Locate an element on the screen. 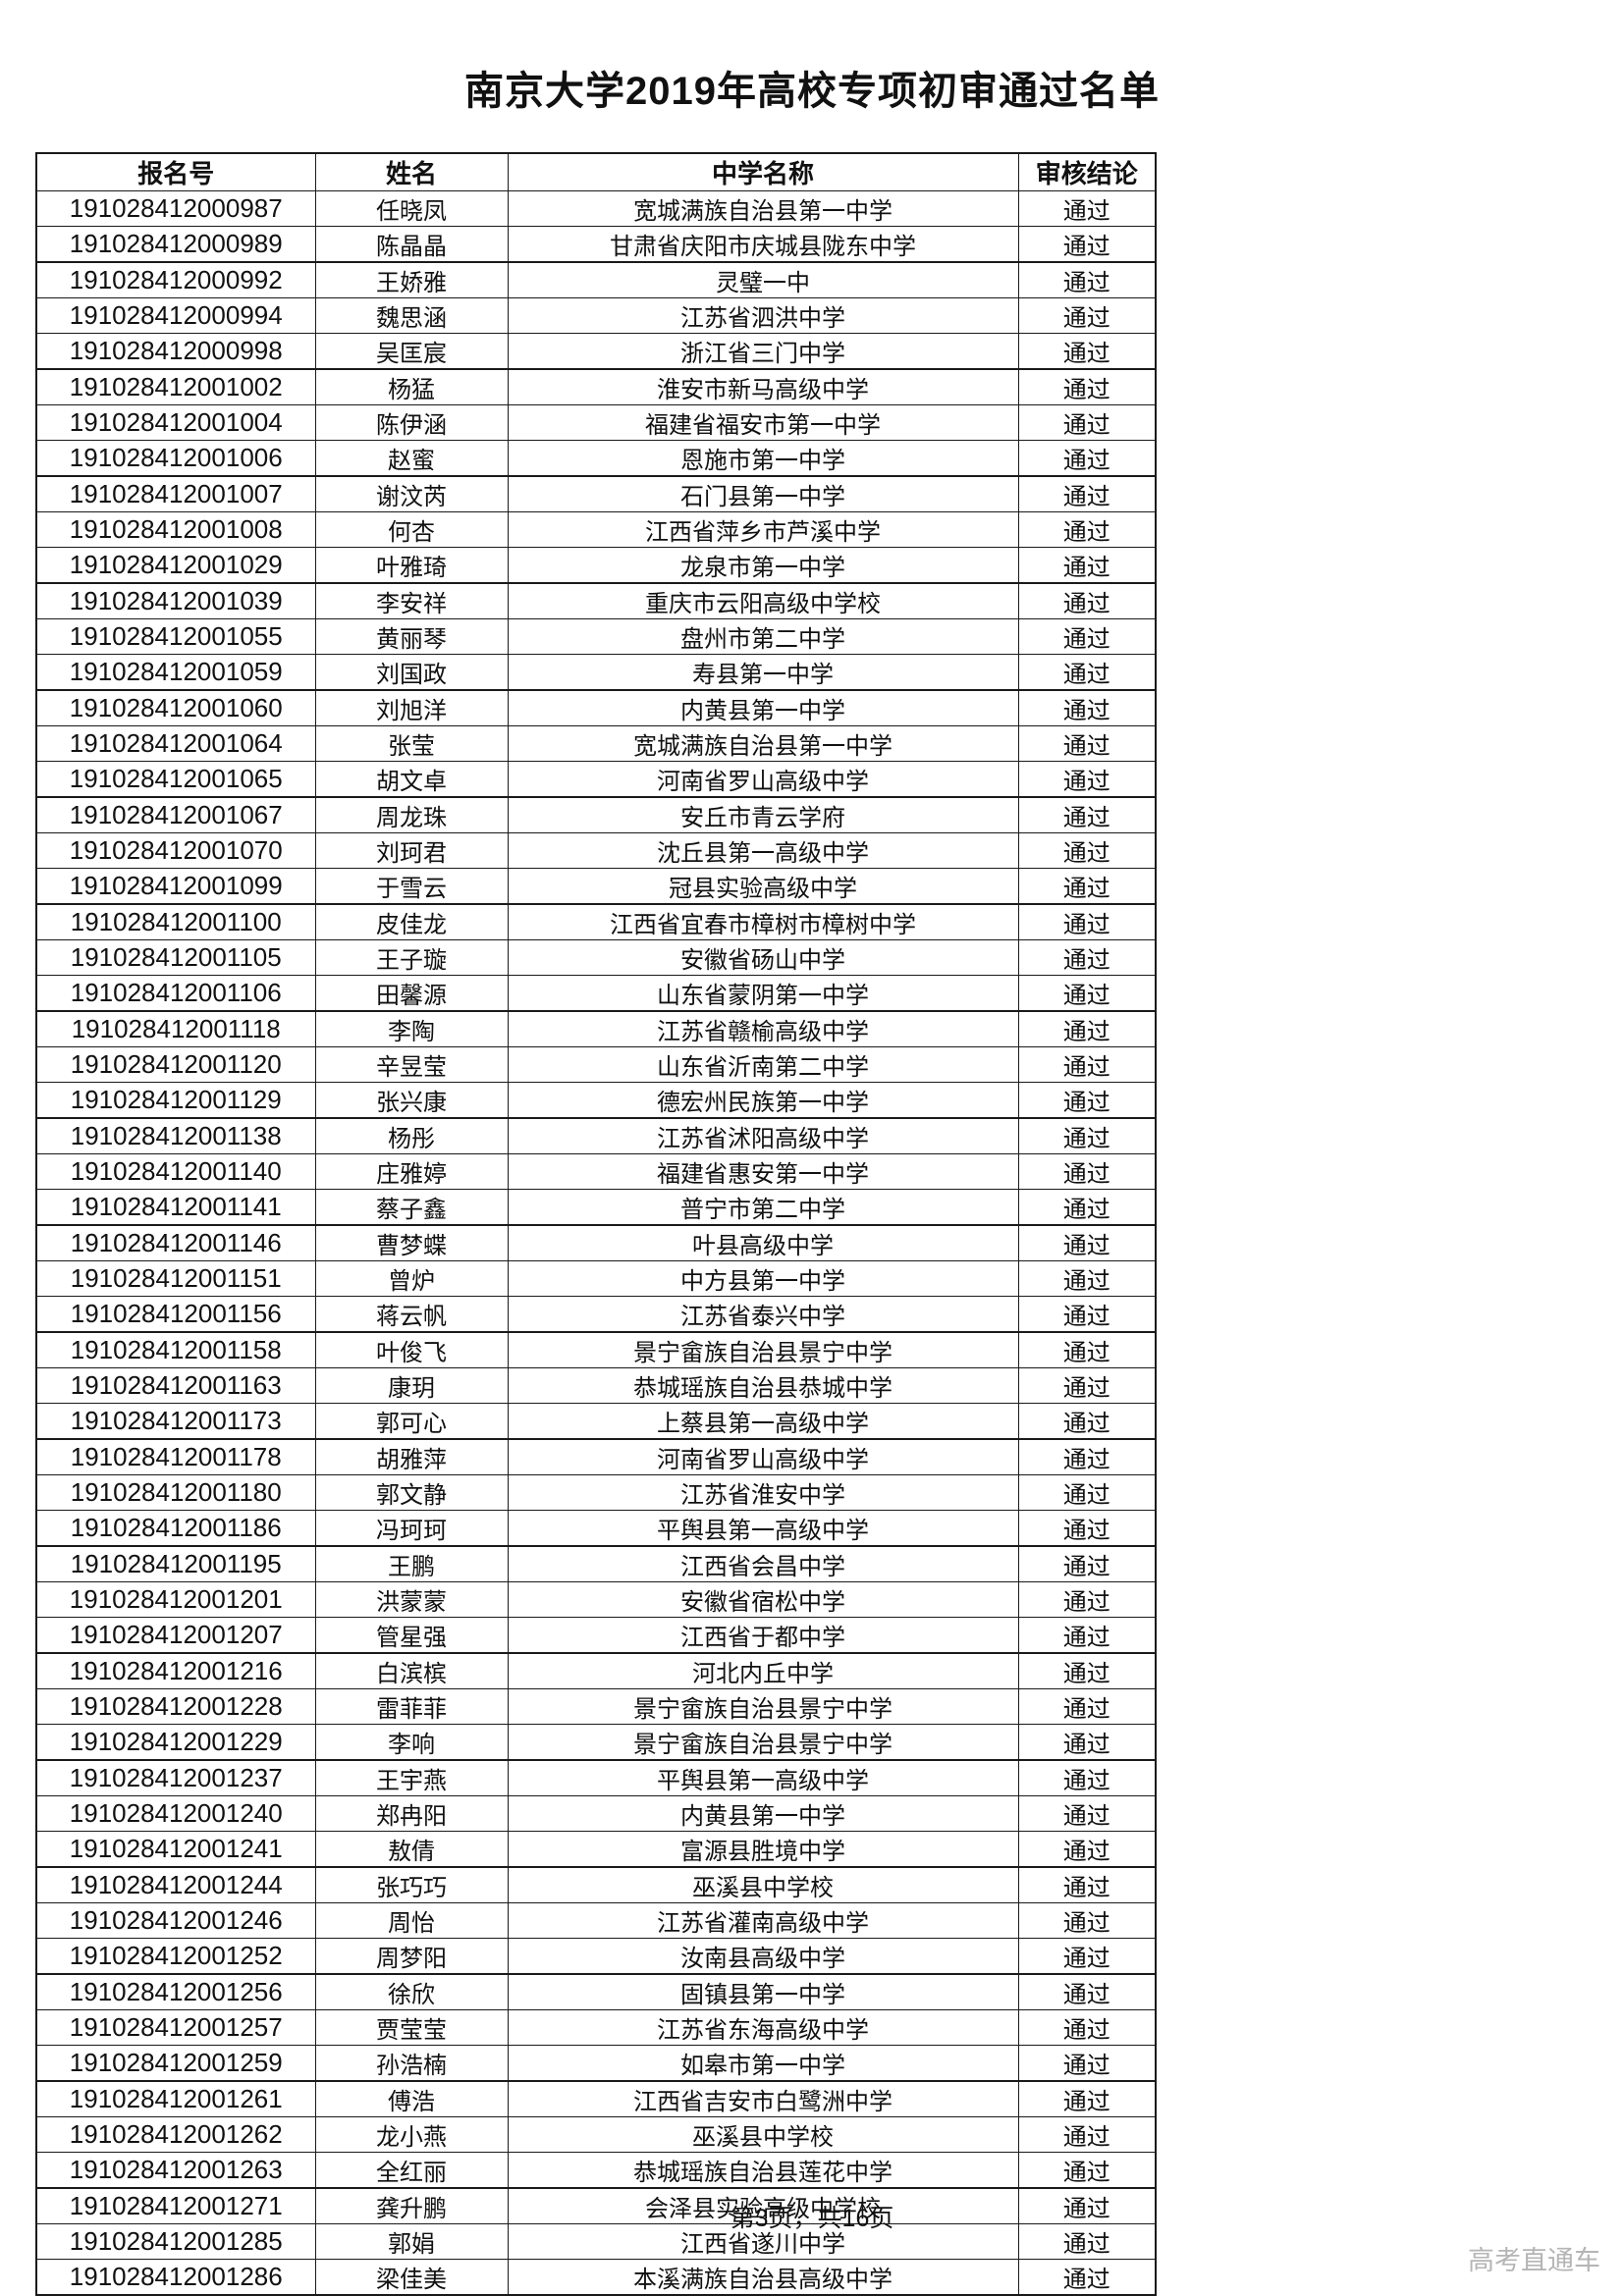 This screenshot has height=2296, width=1624. registration-number-cell: 191028412001141 is located at coordinates (175, 1207).